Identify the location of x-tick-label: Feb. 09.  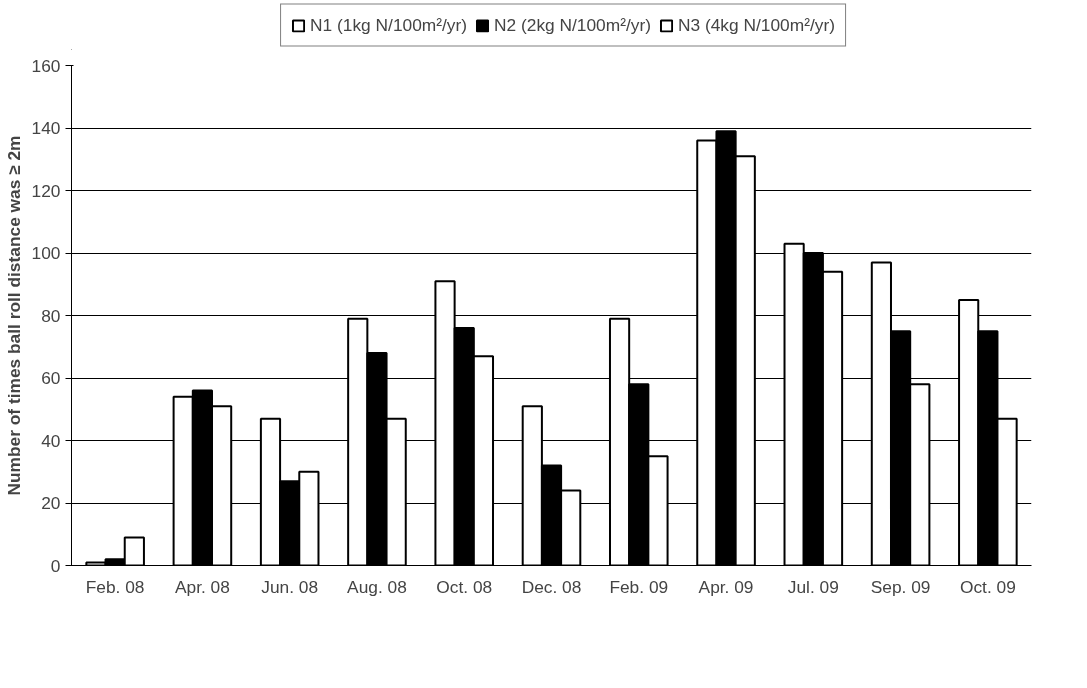
(639, 586).